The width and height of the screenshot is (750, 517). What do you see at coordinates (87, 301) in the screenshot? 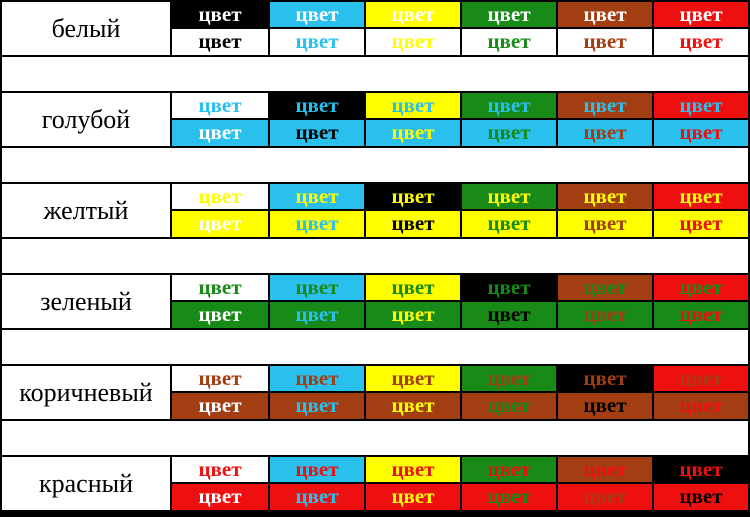
I see `group-label: зеленый` at bounding box center [87, 301].